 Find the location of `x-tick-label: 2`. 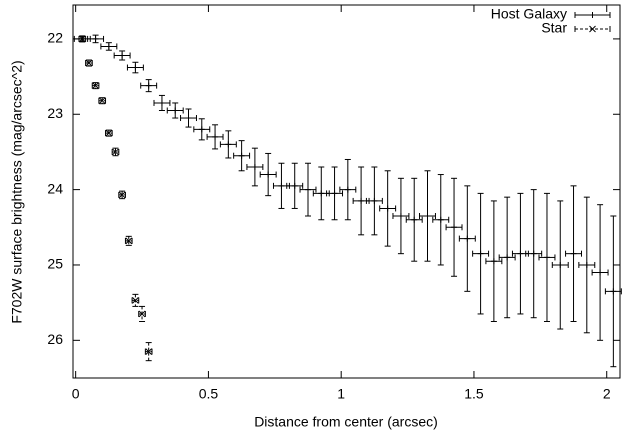

x-tick-label: 2 is located at coordinates (607, 394).